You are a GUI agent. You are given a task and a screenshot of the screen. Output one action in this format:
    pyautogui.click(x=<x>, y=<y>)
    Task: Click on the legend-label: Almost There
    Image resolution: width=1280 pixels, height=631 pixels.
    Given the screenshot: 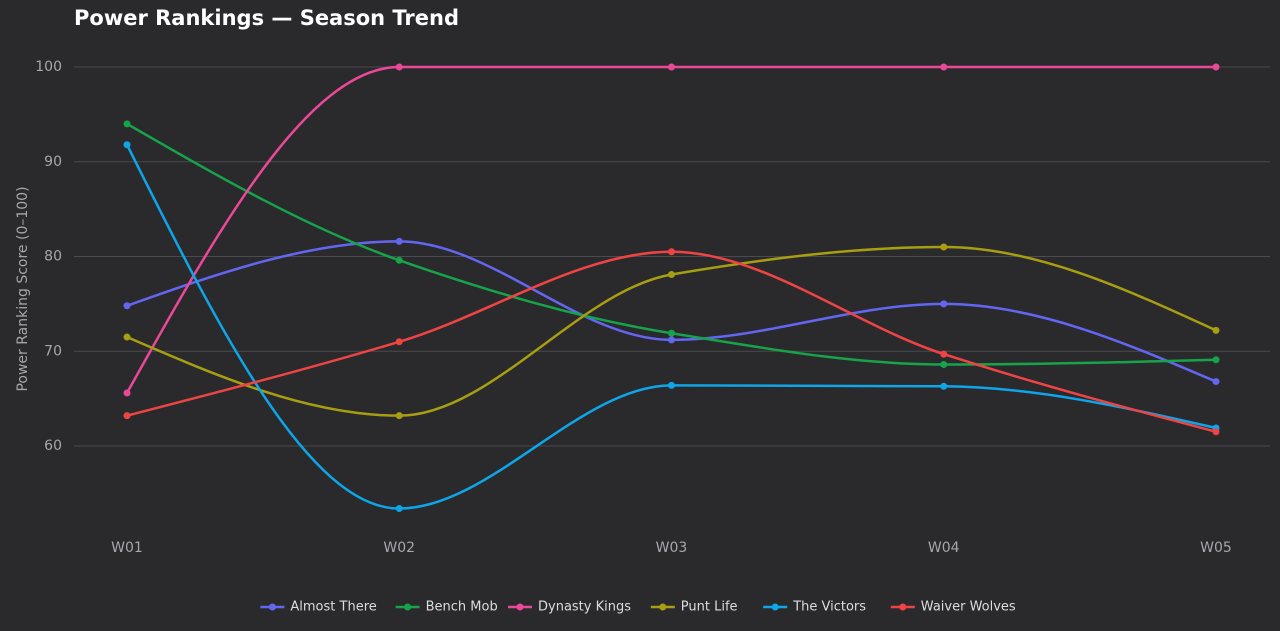 What is the action you would take?
    pyautogui.click(x=333, y=607)
    